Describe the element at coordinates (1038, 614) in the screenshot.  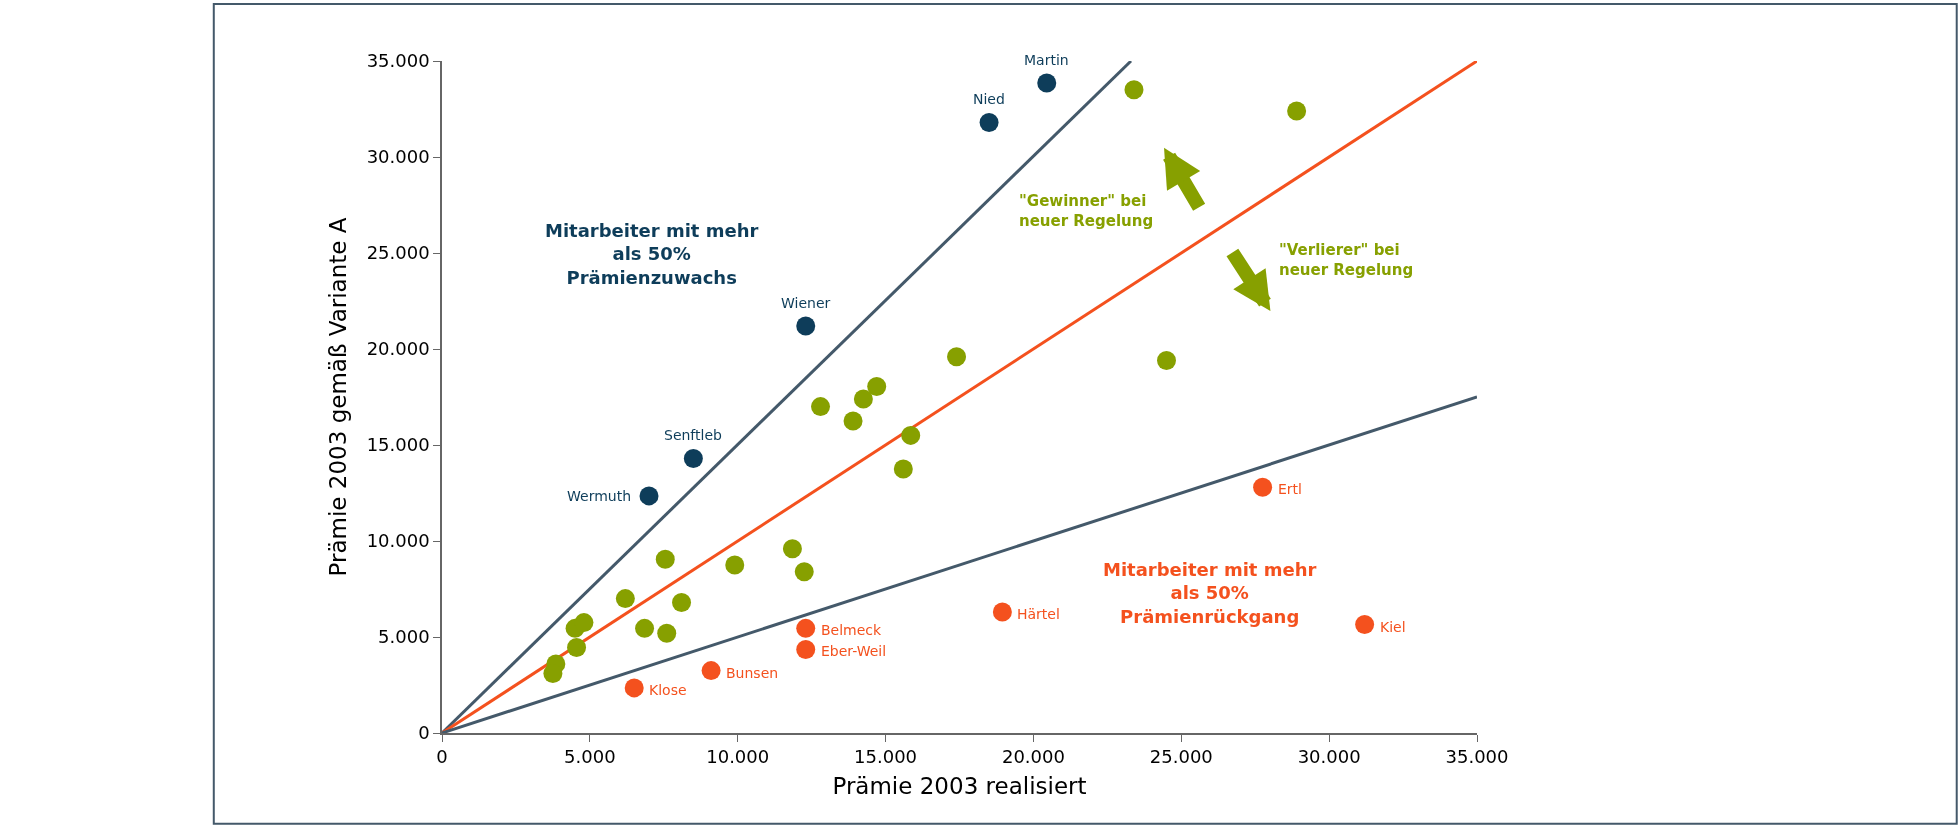
I see `annotation: Härtel` at that location.